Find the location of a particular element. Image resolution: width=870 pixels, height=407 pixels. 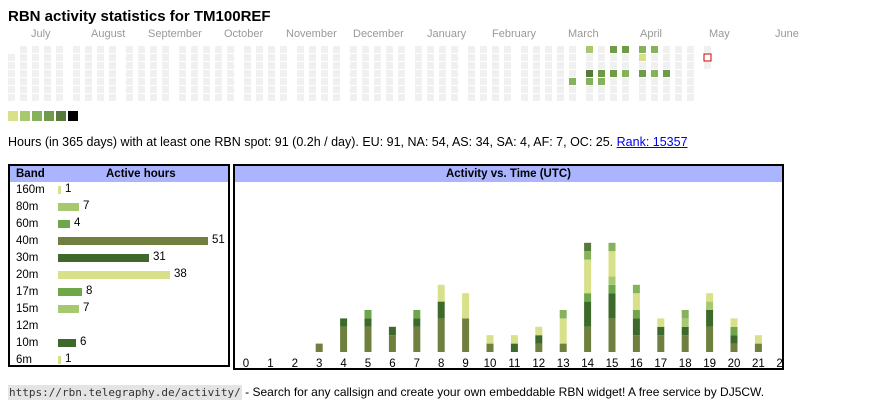

x-tick-label: 7 is located at coordinates (417, 363).